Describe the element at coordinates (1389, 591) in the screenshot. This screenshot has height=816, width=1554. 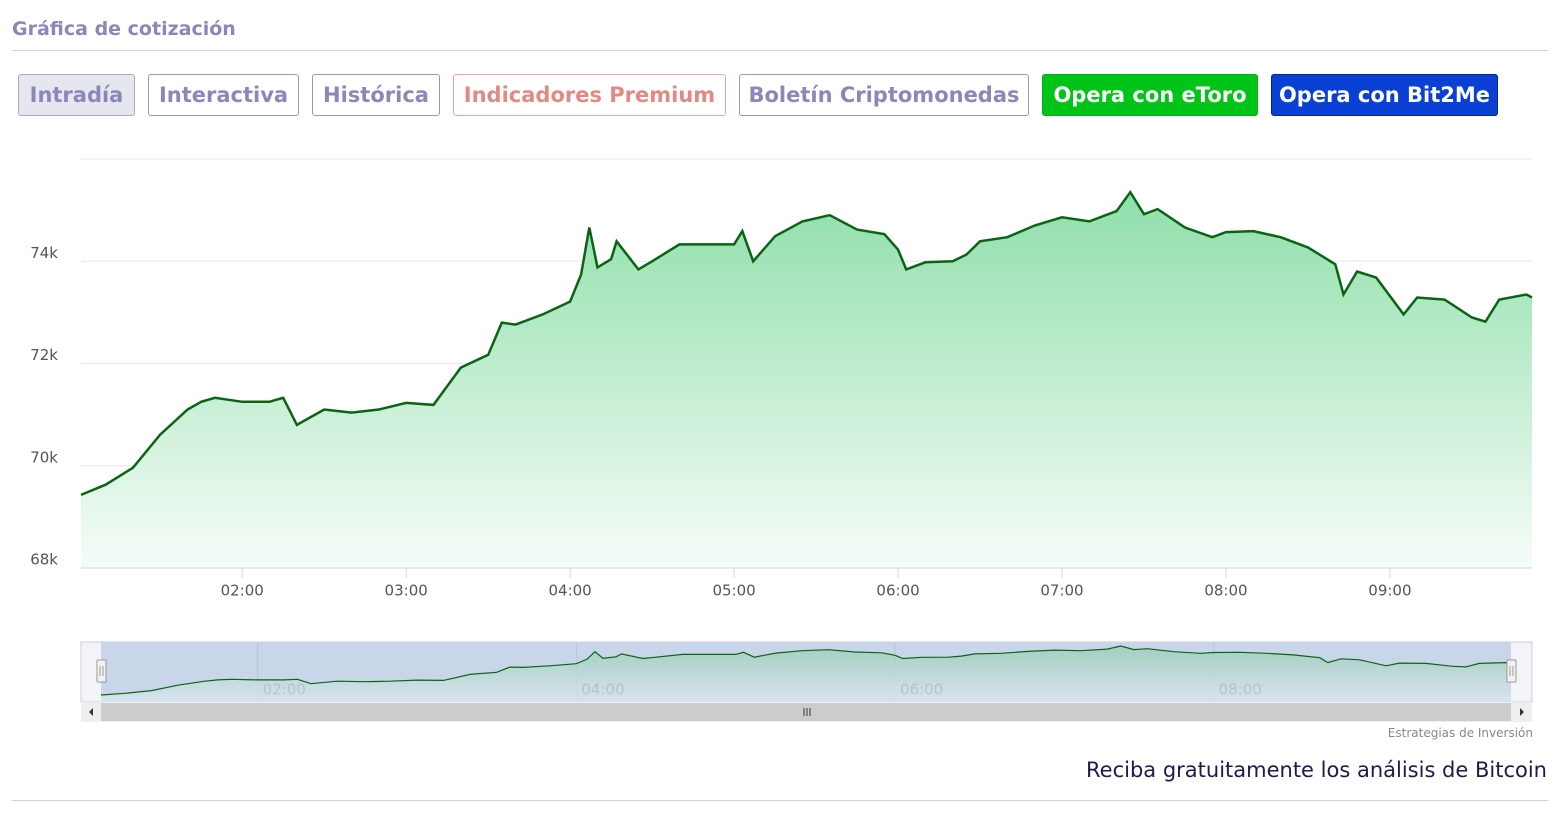
I see `x-tick-label: 09:00` at that location.